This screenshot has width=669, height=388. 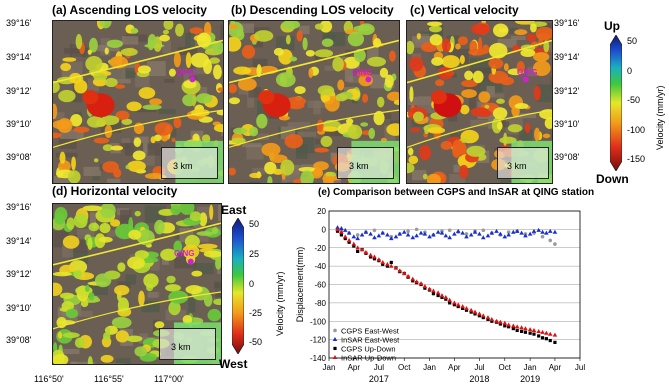 What do you see at coordinates (49, 379) in the screenshot?
I see `lon-tick-0: 116°50'` at bounding box center [49, 379].